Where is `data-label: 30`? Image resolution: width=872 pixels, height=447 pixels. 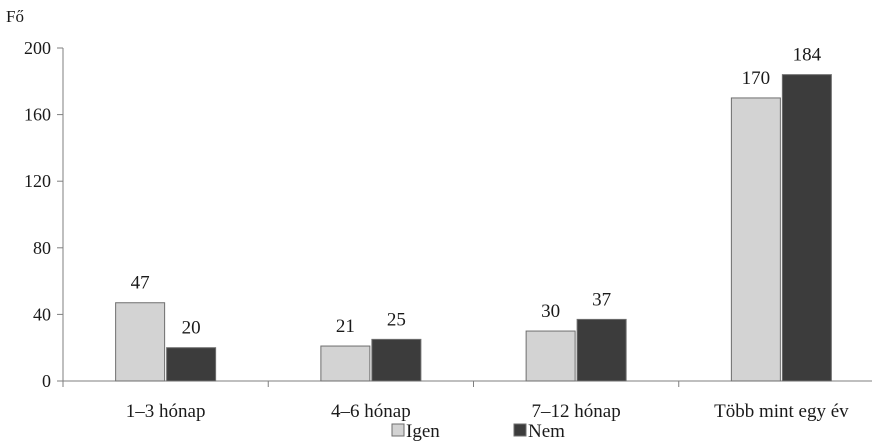
data-label: 30 is located at coordinates (550, 311).